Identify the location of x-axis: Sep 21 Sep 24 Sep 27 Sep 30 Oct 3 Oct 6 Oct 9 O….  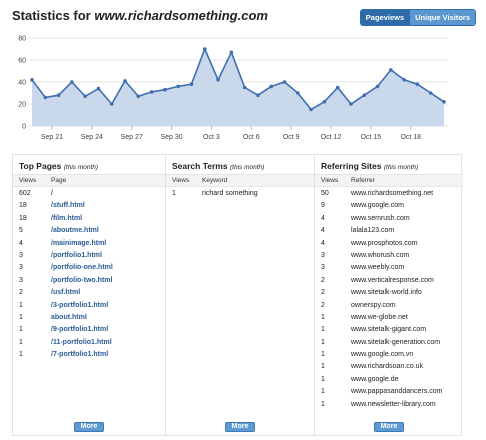
(231, 133).